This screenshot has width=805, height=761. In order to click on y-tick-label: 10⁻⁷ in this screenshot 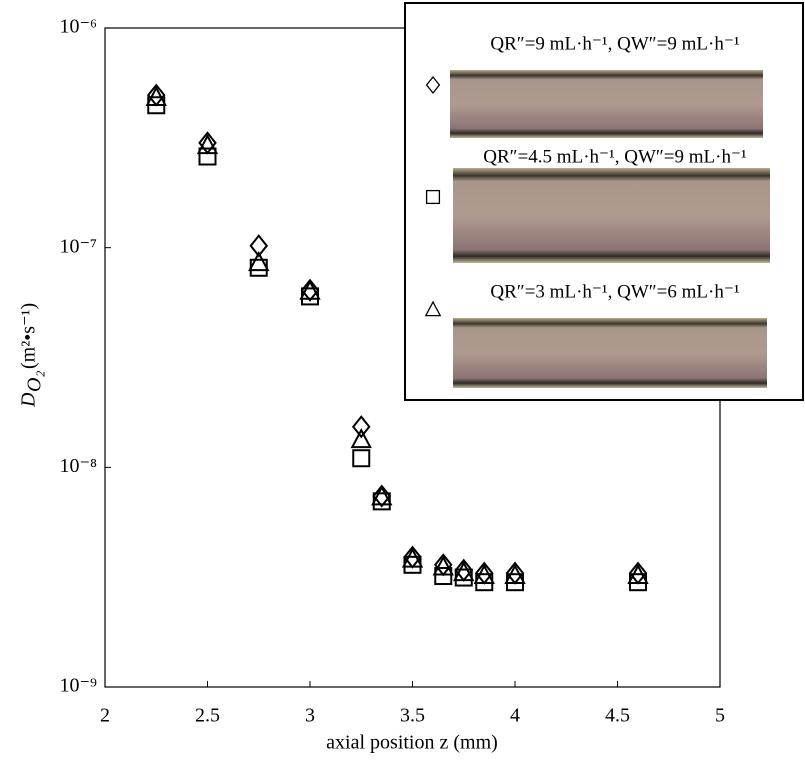, I will do `click(78, 246)`.